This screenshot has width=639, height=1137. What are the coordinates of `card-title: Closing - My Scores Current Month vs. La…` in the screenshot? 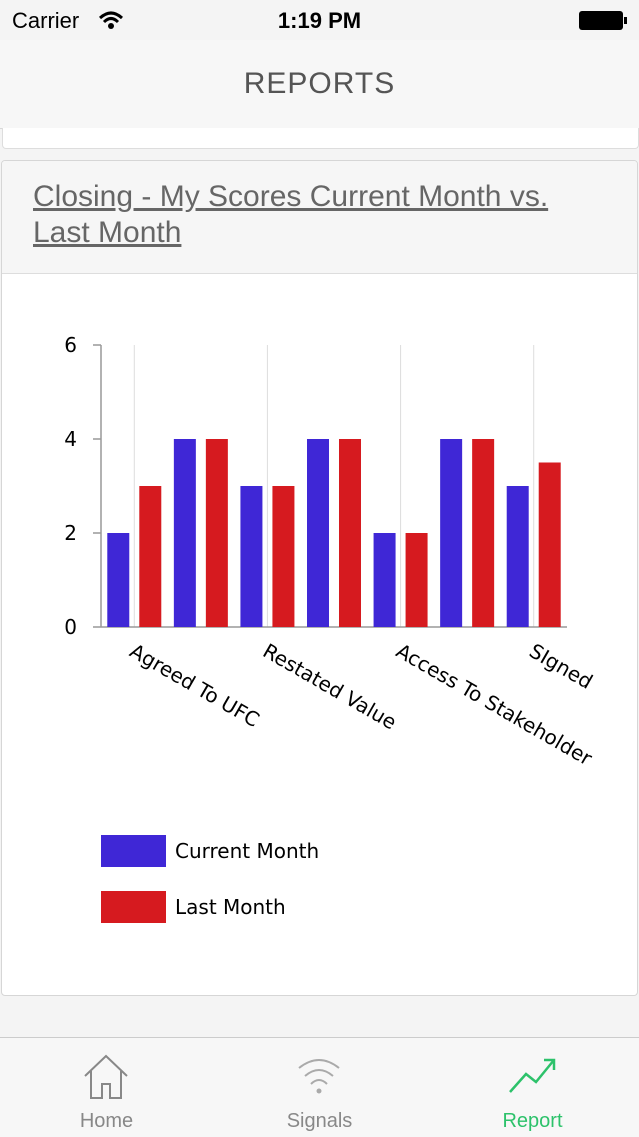 It's located at (291, 214).